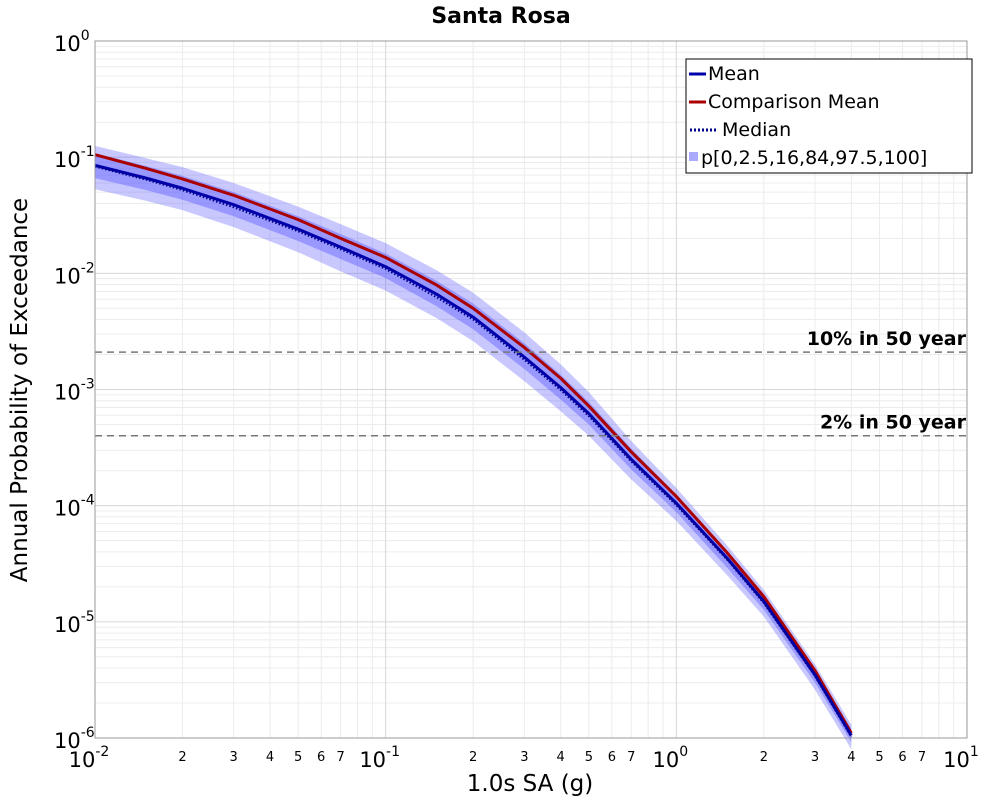 This screenshot has height=800, width=1000. I want to click on legend-label-percentiles: p[0,2.5,16,84,97.5,100], so click(814, 158).